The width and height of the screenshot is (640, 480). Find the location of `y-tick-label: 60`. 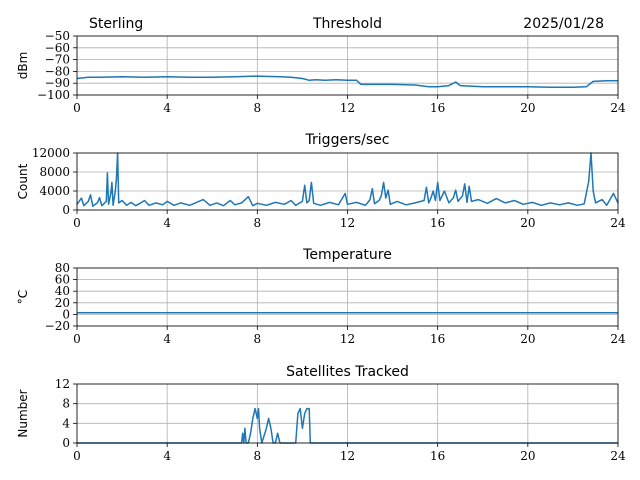

y-tick-label: 60 is located at coordinates (62, 280).